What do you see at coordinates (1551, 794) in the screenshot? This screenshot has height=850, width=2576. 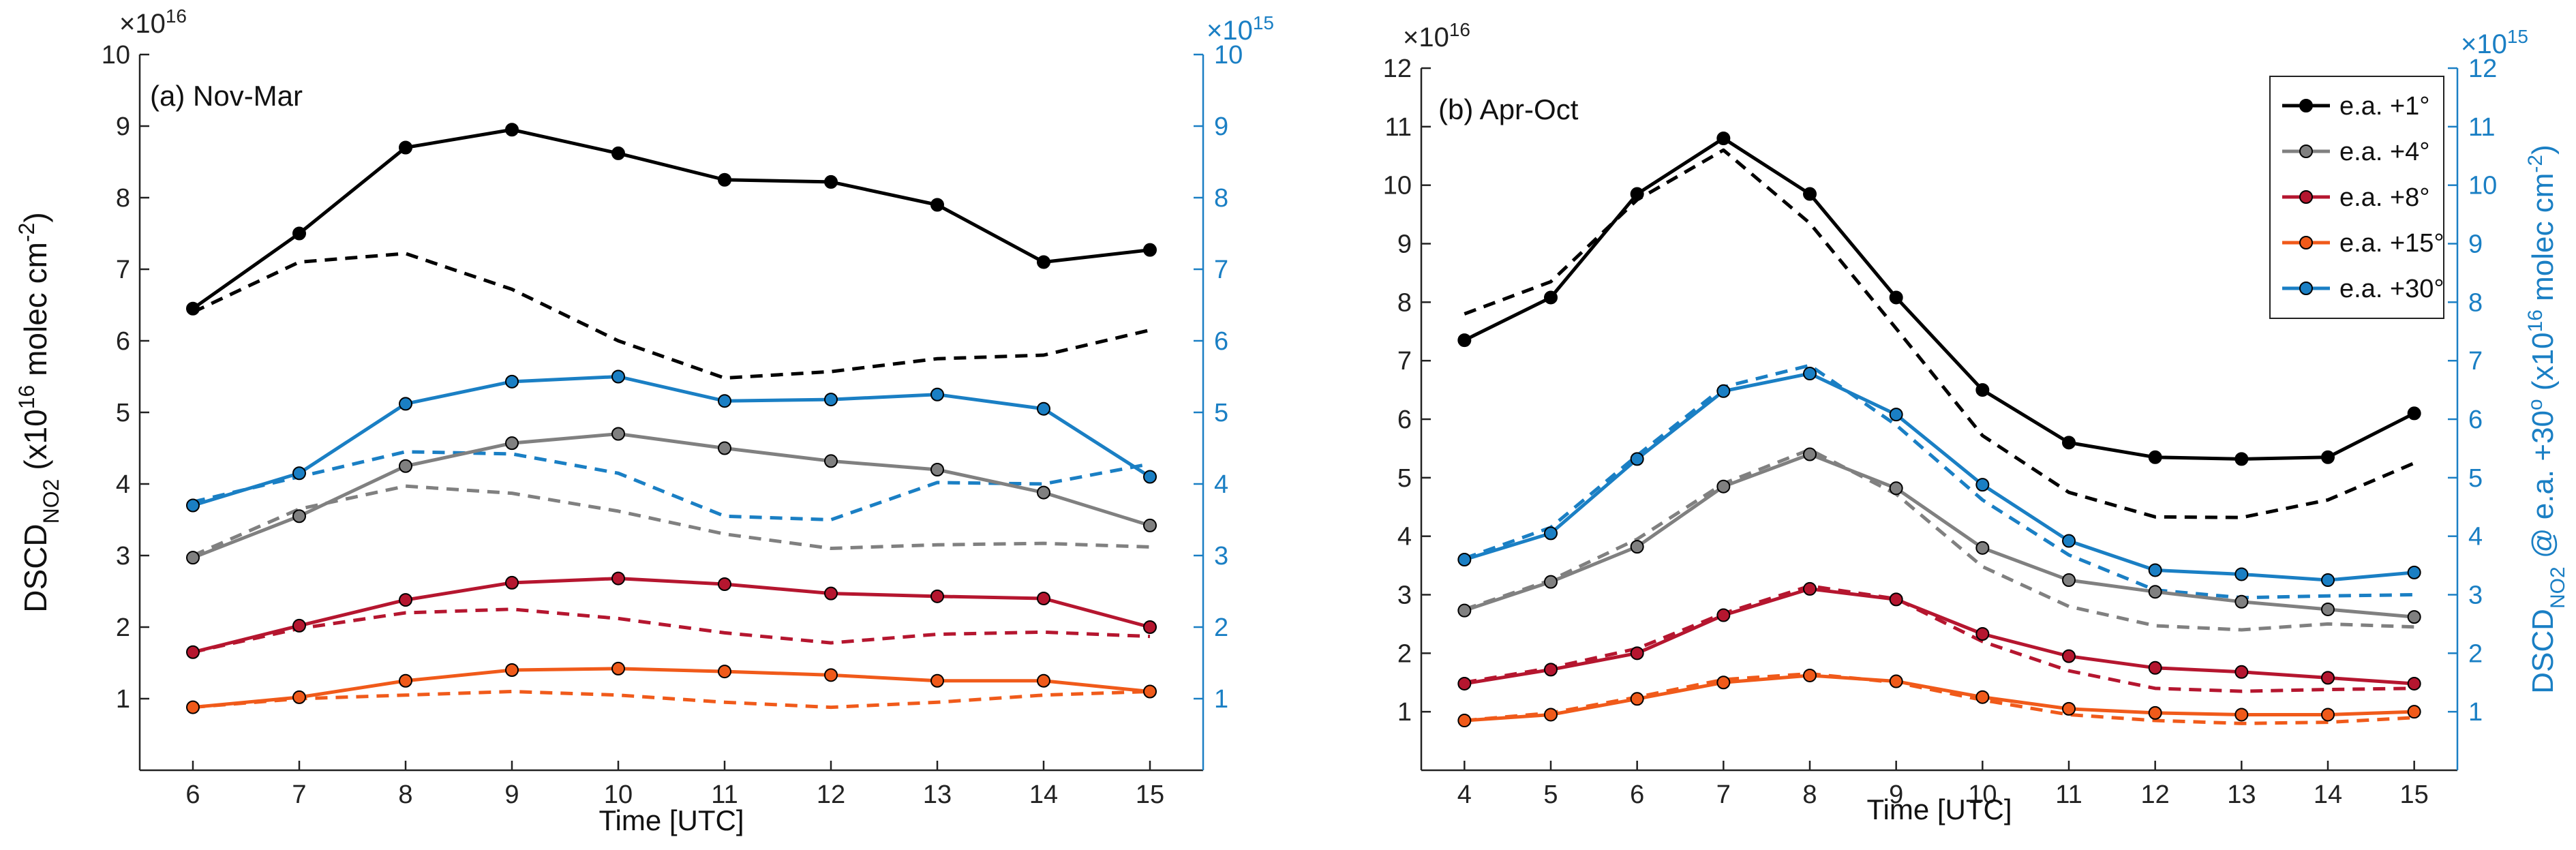 I see `panel-b-xtick-label: 5` at bounding box center [1551, 794].